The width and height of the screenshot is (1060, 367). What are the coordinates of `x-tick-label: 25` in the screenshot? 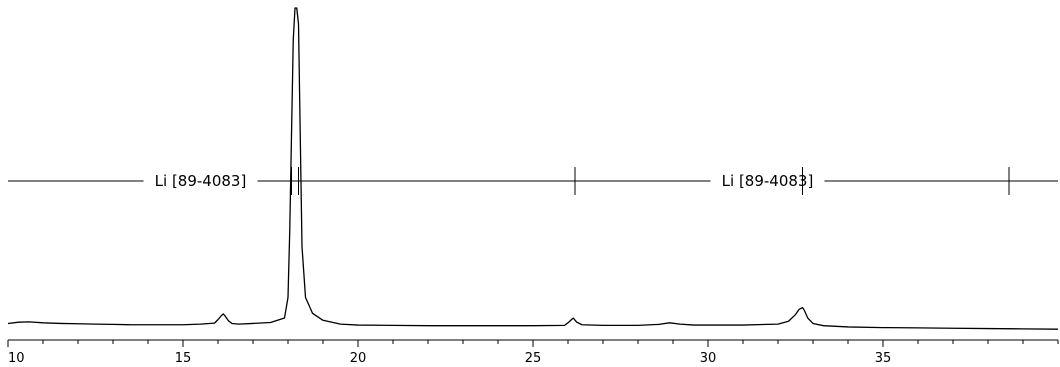 It's located at (533, 358).